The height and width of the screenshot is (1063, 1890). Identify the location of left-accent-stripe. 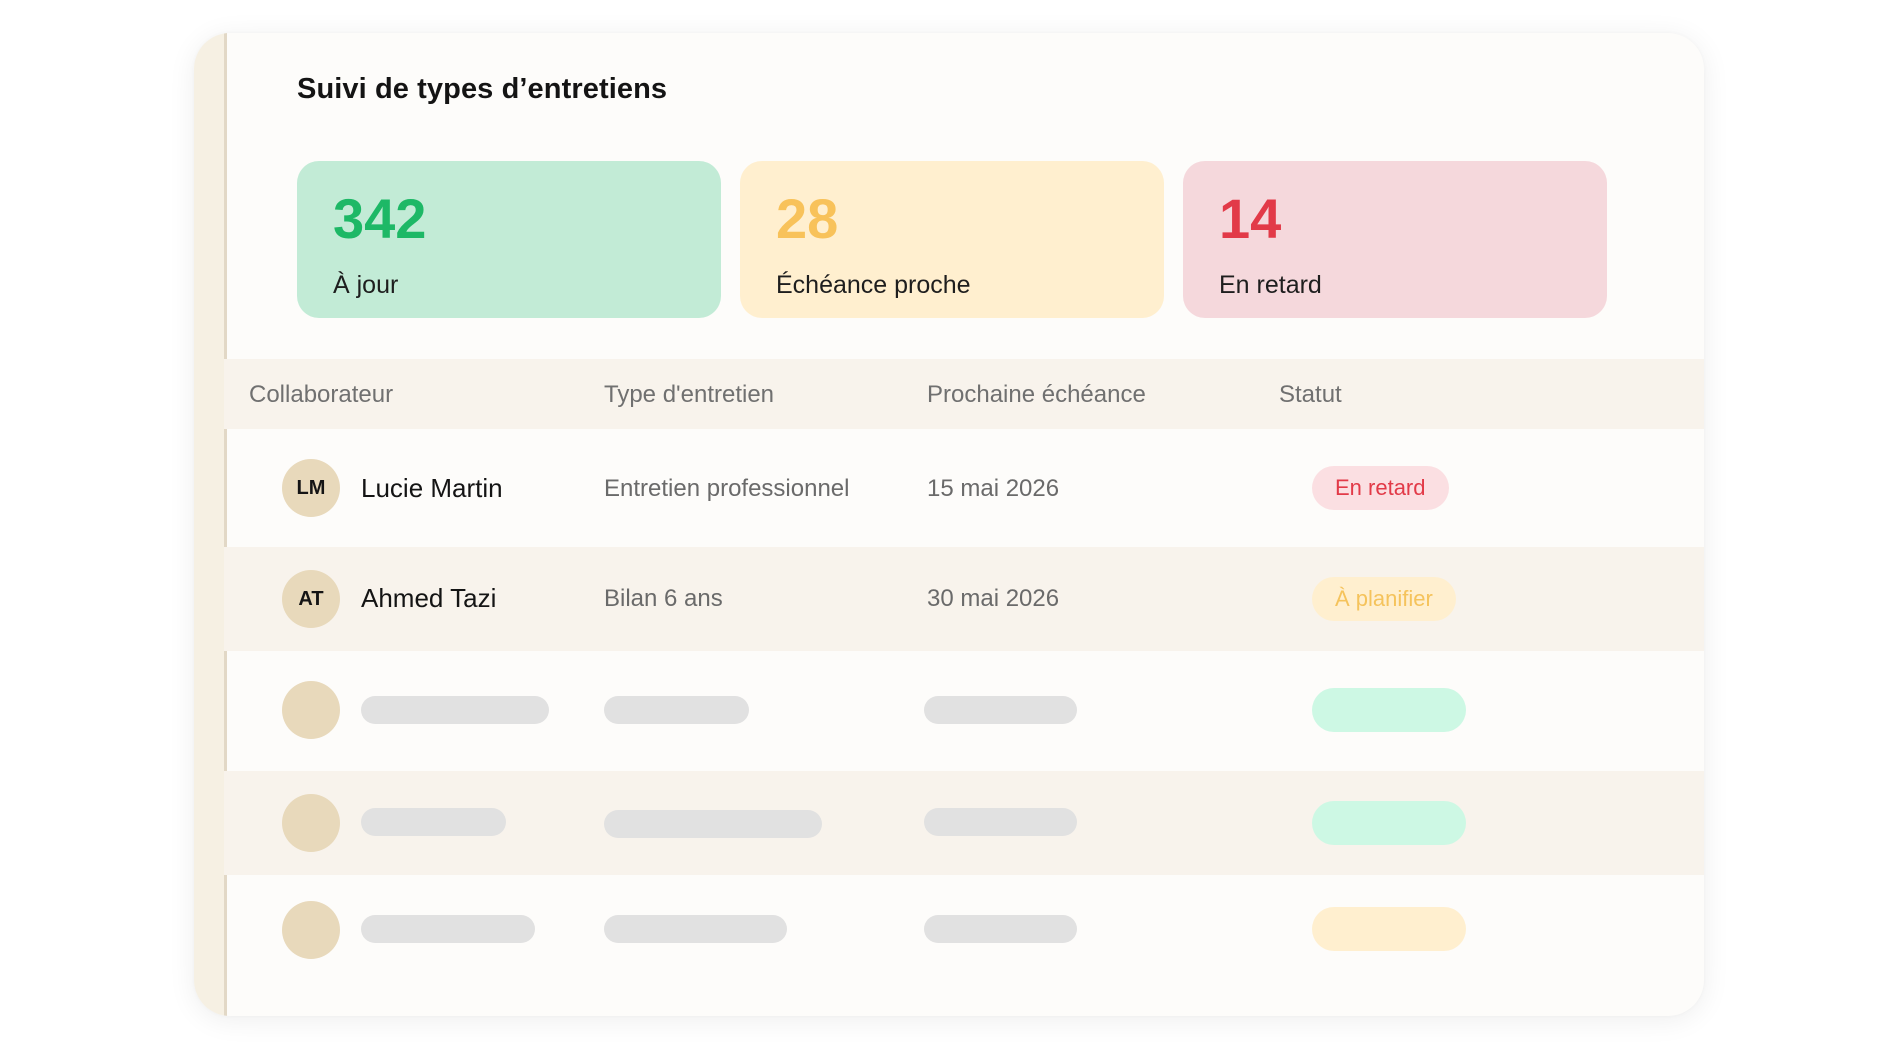
(210, 524).